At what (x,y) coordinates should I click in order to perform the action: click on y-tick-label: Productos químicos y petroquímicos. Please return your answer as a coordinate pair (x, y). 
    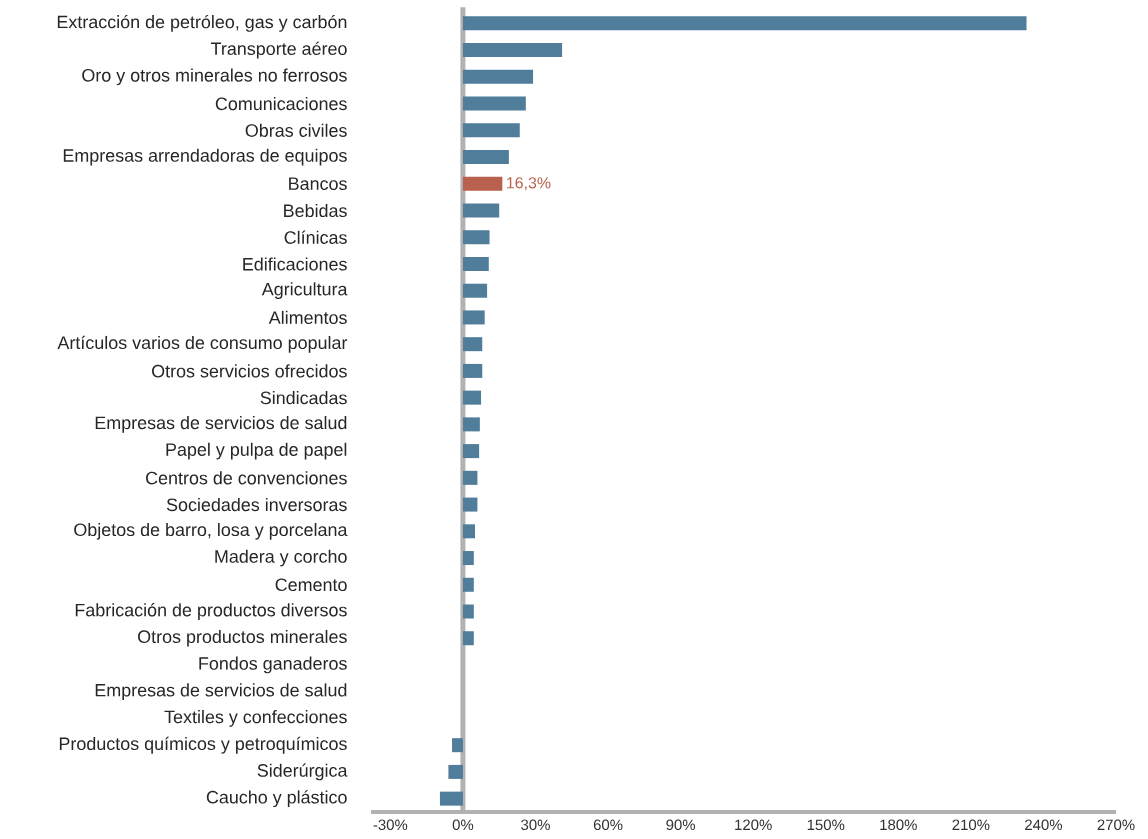
    Looking at the image, I should click on (203, 745).